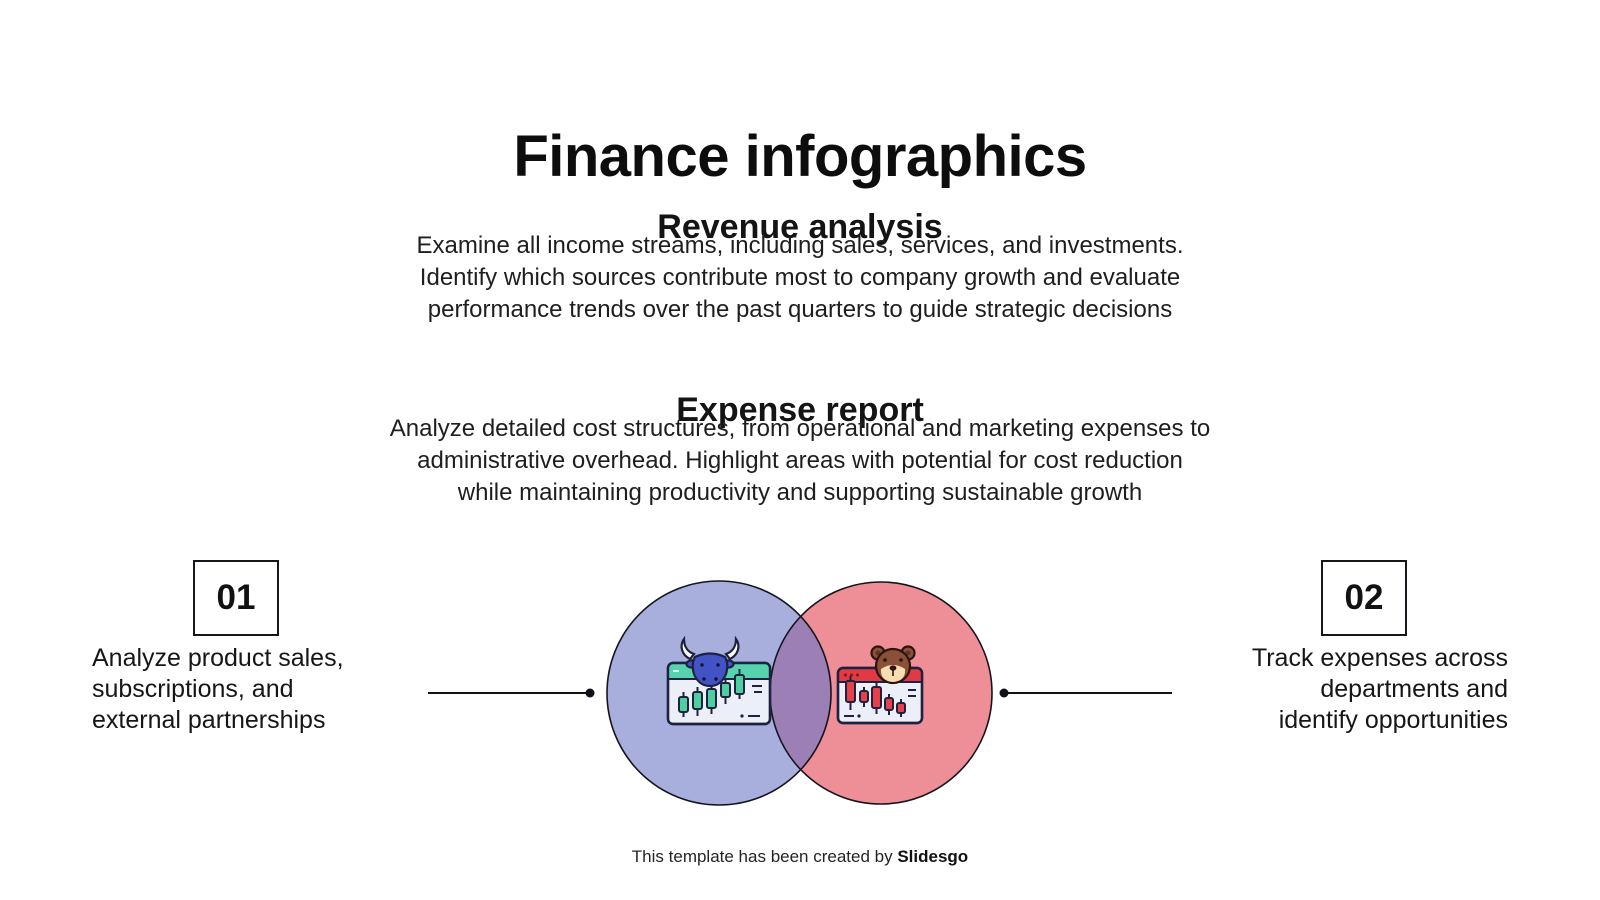  I want to click on red-candlestick-chart, so click(875, 696).